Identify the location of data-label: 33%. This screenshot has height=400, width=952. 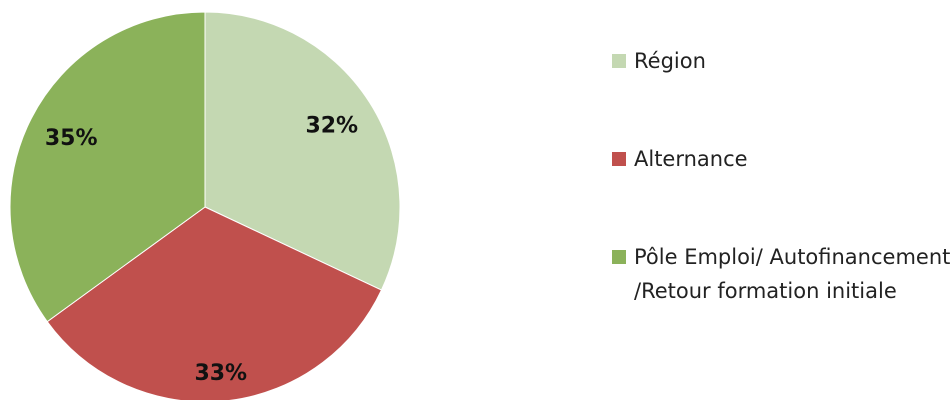
(220, 373).